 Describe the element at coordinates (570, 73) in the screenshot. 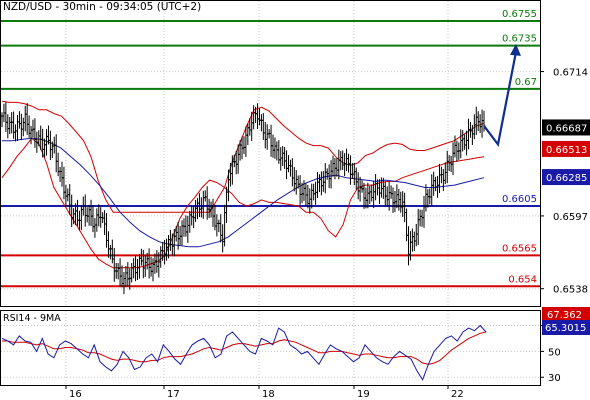

I see `price-tick-label: 0.6714` at that location.